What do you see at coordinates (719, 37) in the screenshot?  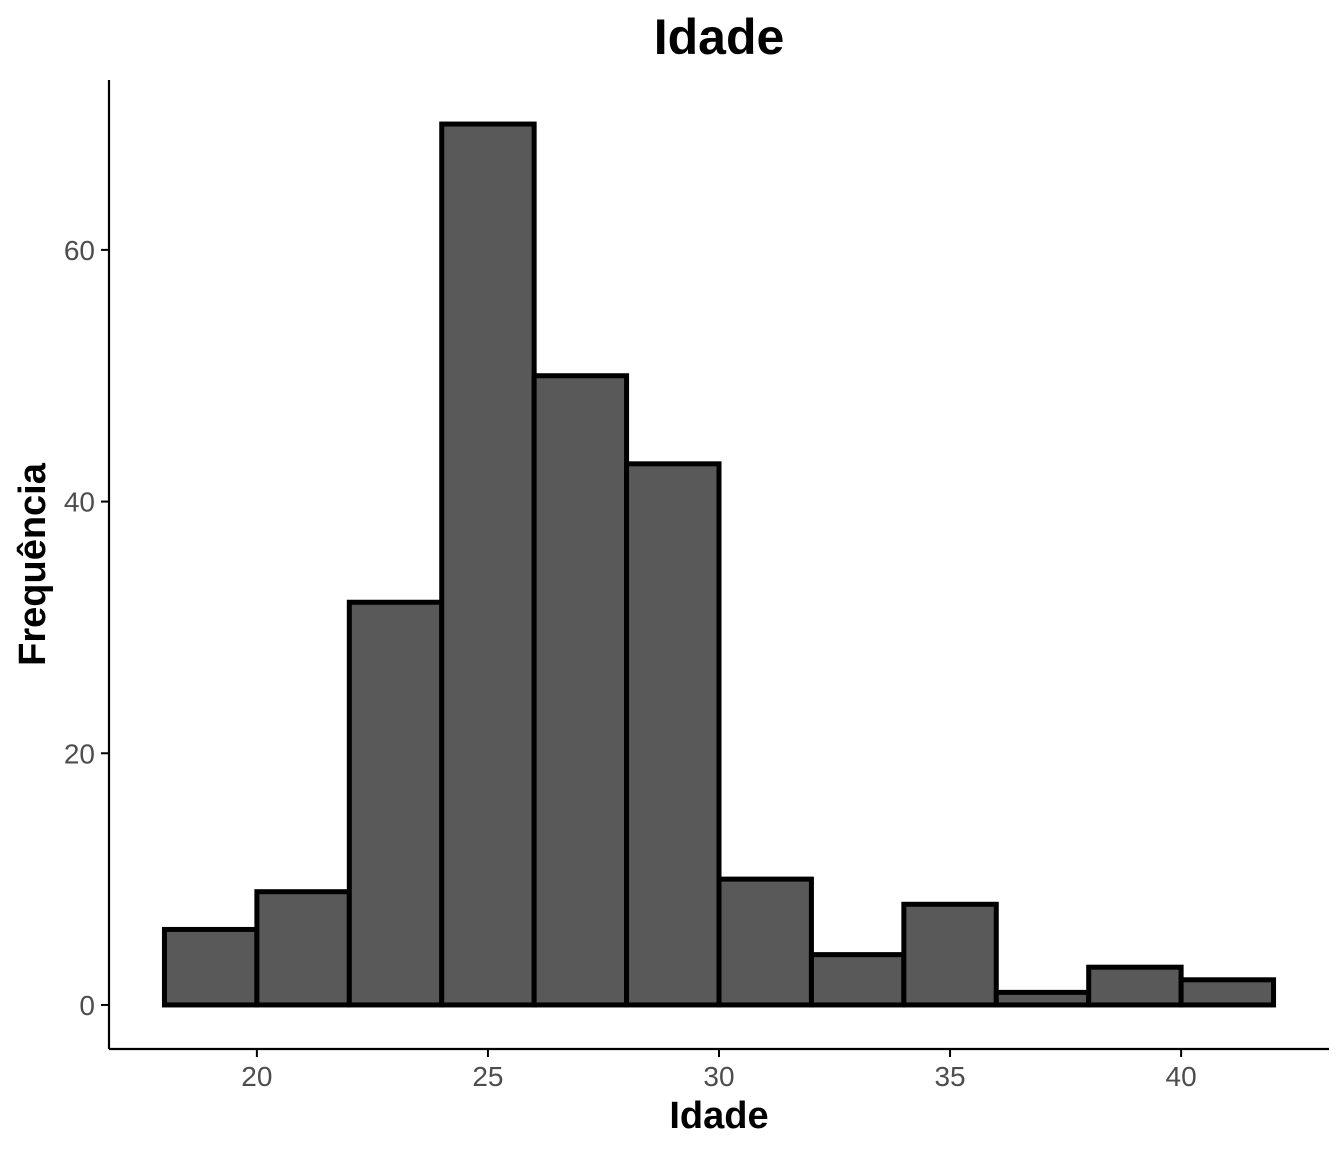 I see `chart-title: Idade` at bounding box center [719, 37].